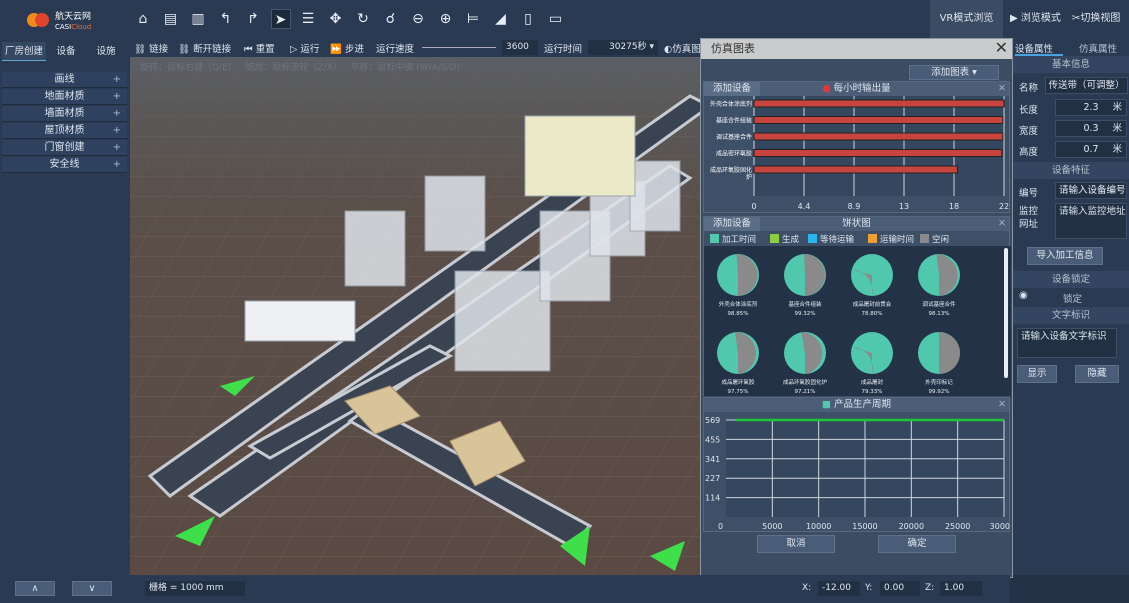 The image size is (1129, 603). I want to click on speed-slider, so click(459, 47).